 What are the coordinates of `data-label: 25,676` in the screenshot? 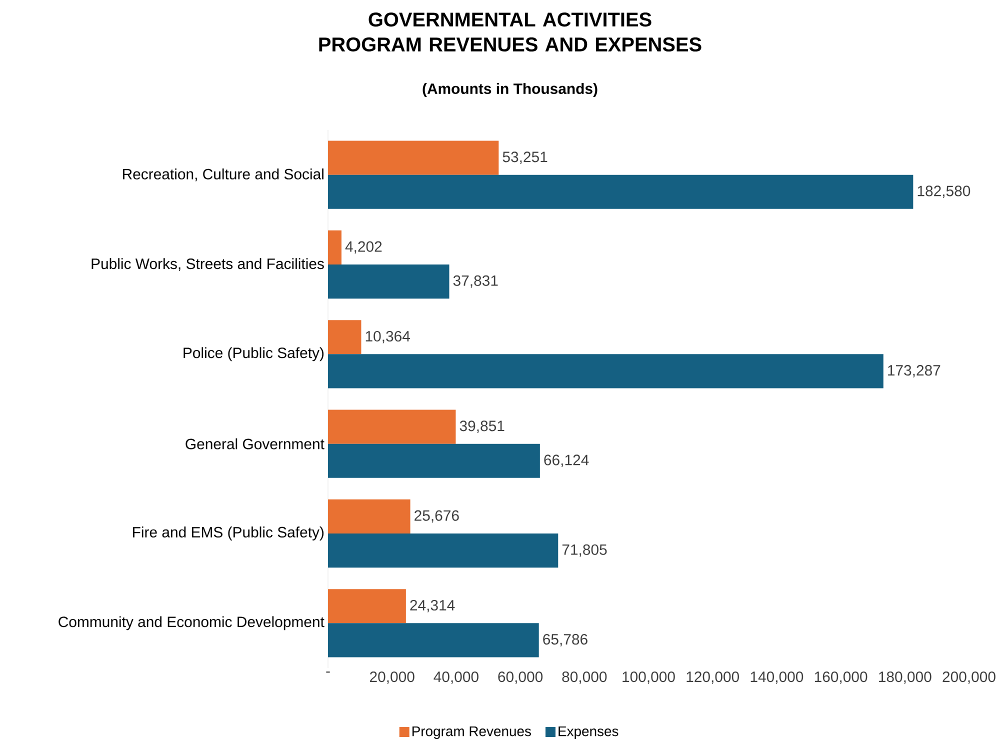 It's located at (436, 516).